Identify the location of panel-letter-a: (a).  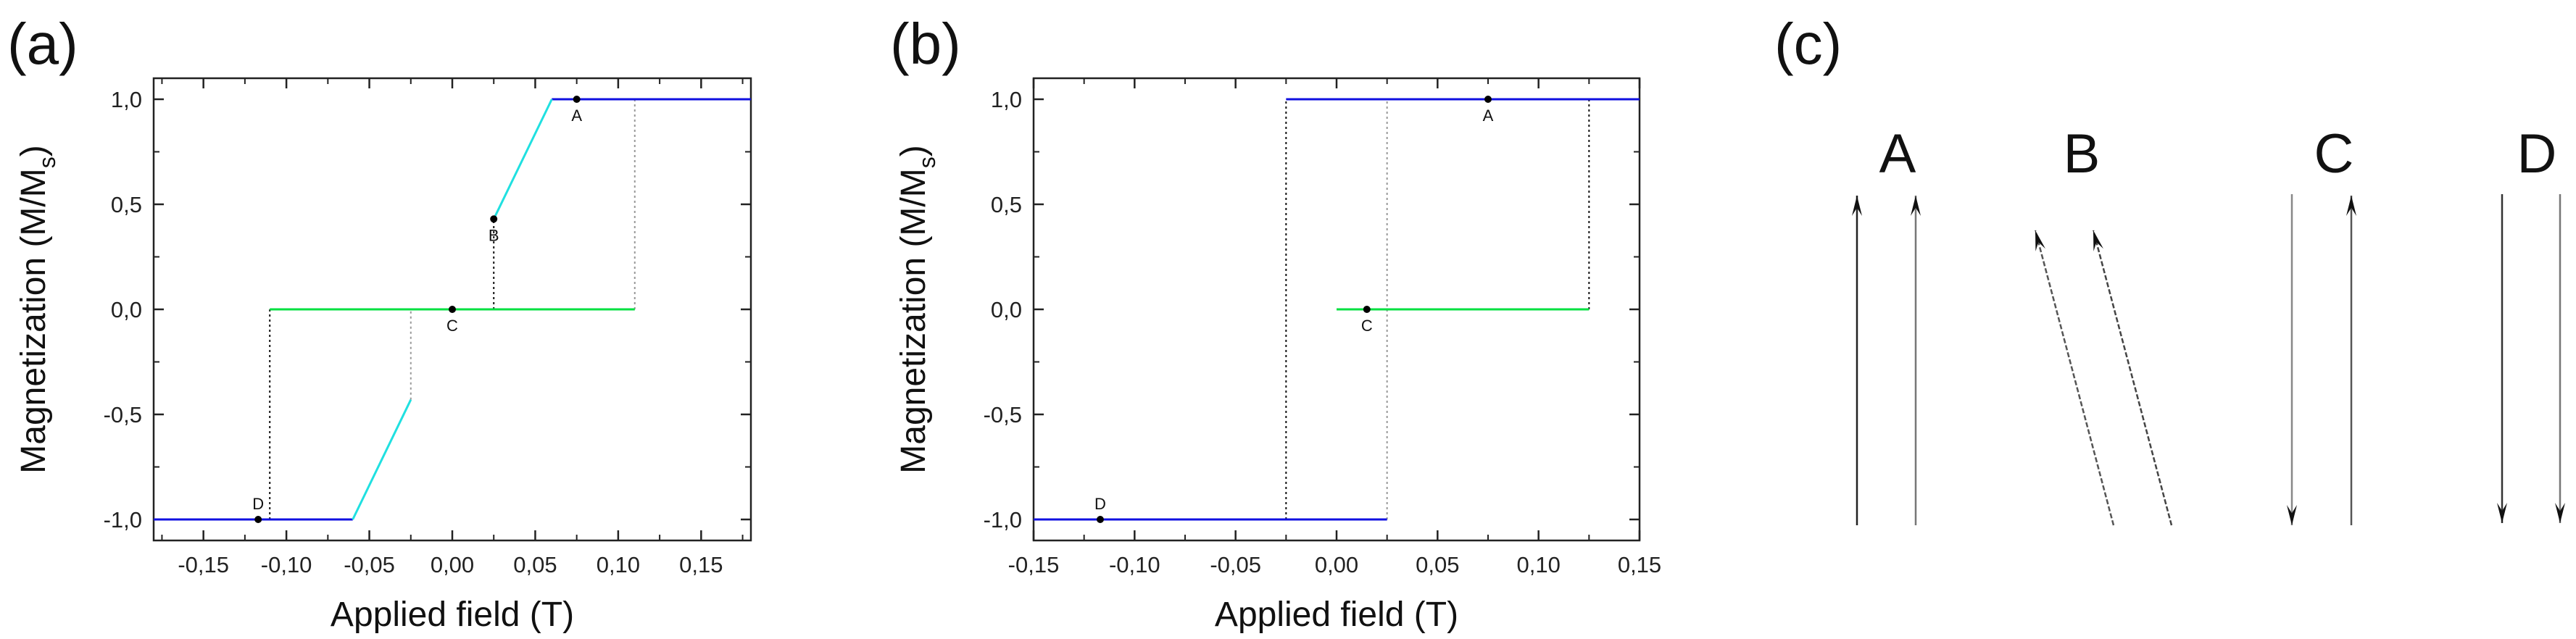
(42, 44).